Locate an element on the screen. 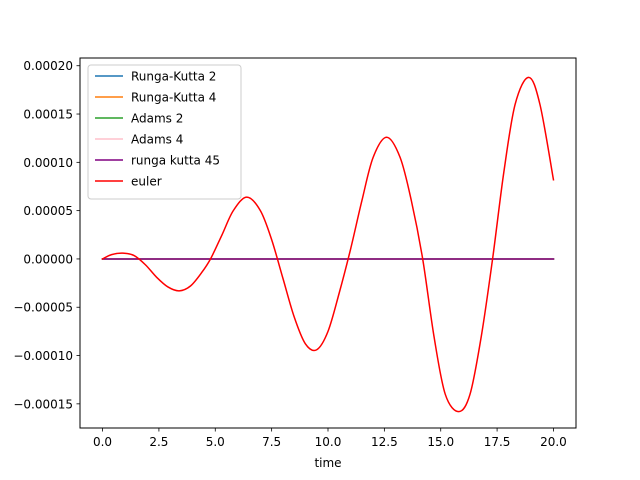 This screenshot has height=480, width=640. legend-label-runga-kutta-4: Runga-Kutta 4 is located at coordinates (173, 98).